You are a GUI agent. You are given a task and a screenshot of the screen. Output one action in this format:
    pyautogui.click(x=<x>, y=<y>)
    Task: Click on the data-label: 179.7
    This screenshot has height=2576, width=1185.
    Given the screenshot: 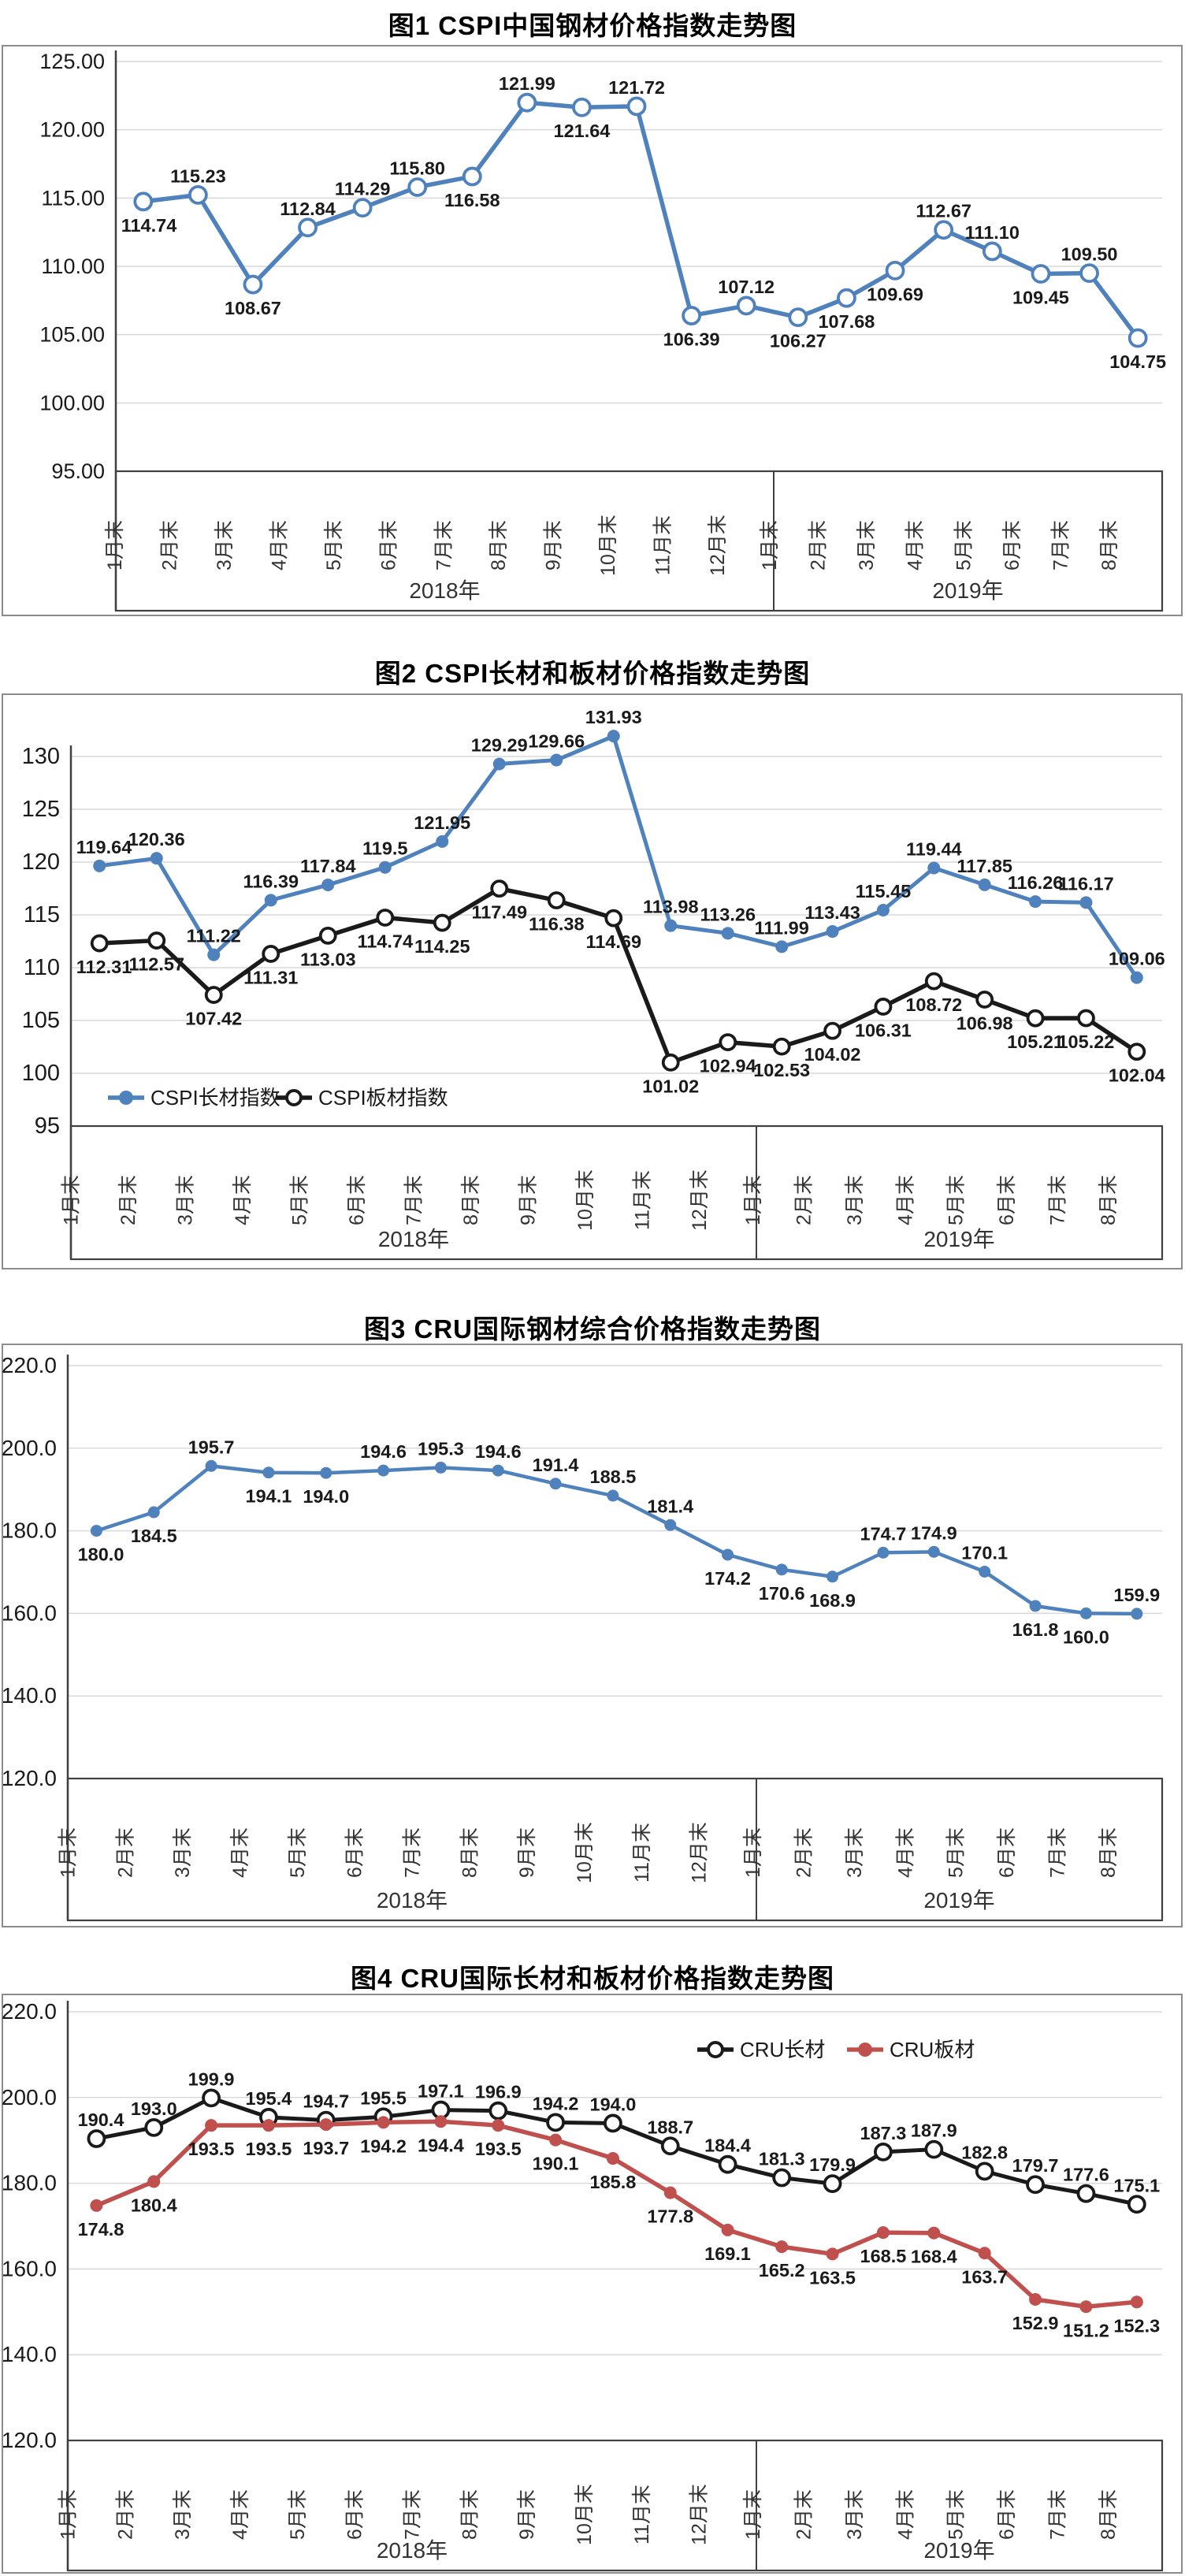 What is the action you would take?
    pyautogui.click(x=1035, y=2165)
    